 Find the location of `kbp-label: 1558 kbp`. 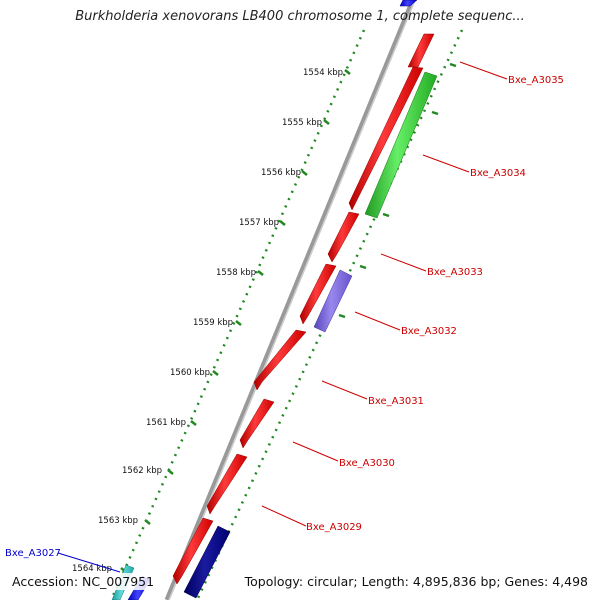

kbp-label: 1558 kbp is located at coordinates (236, 273).